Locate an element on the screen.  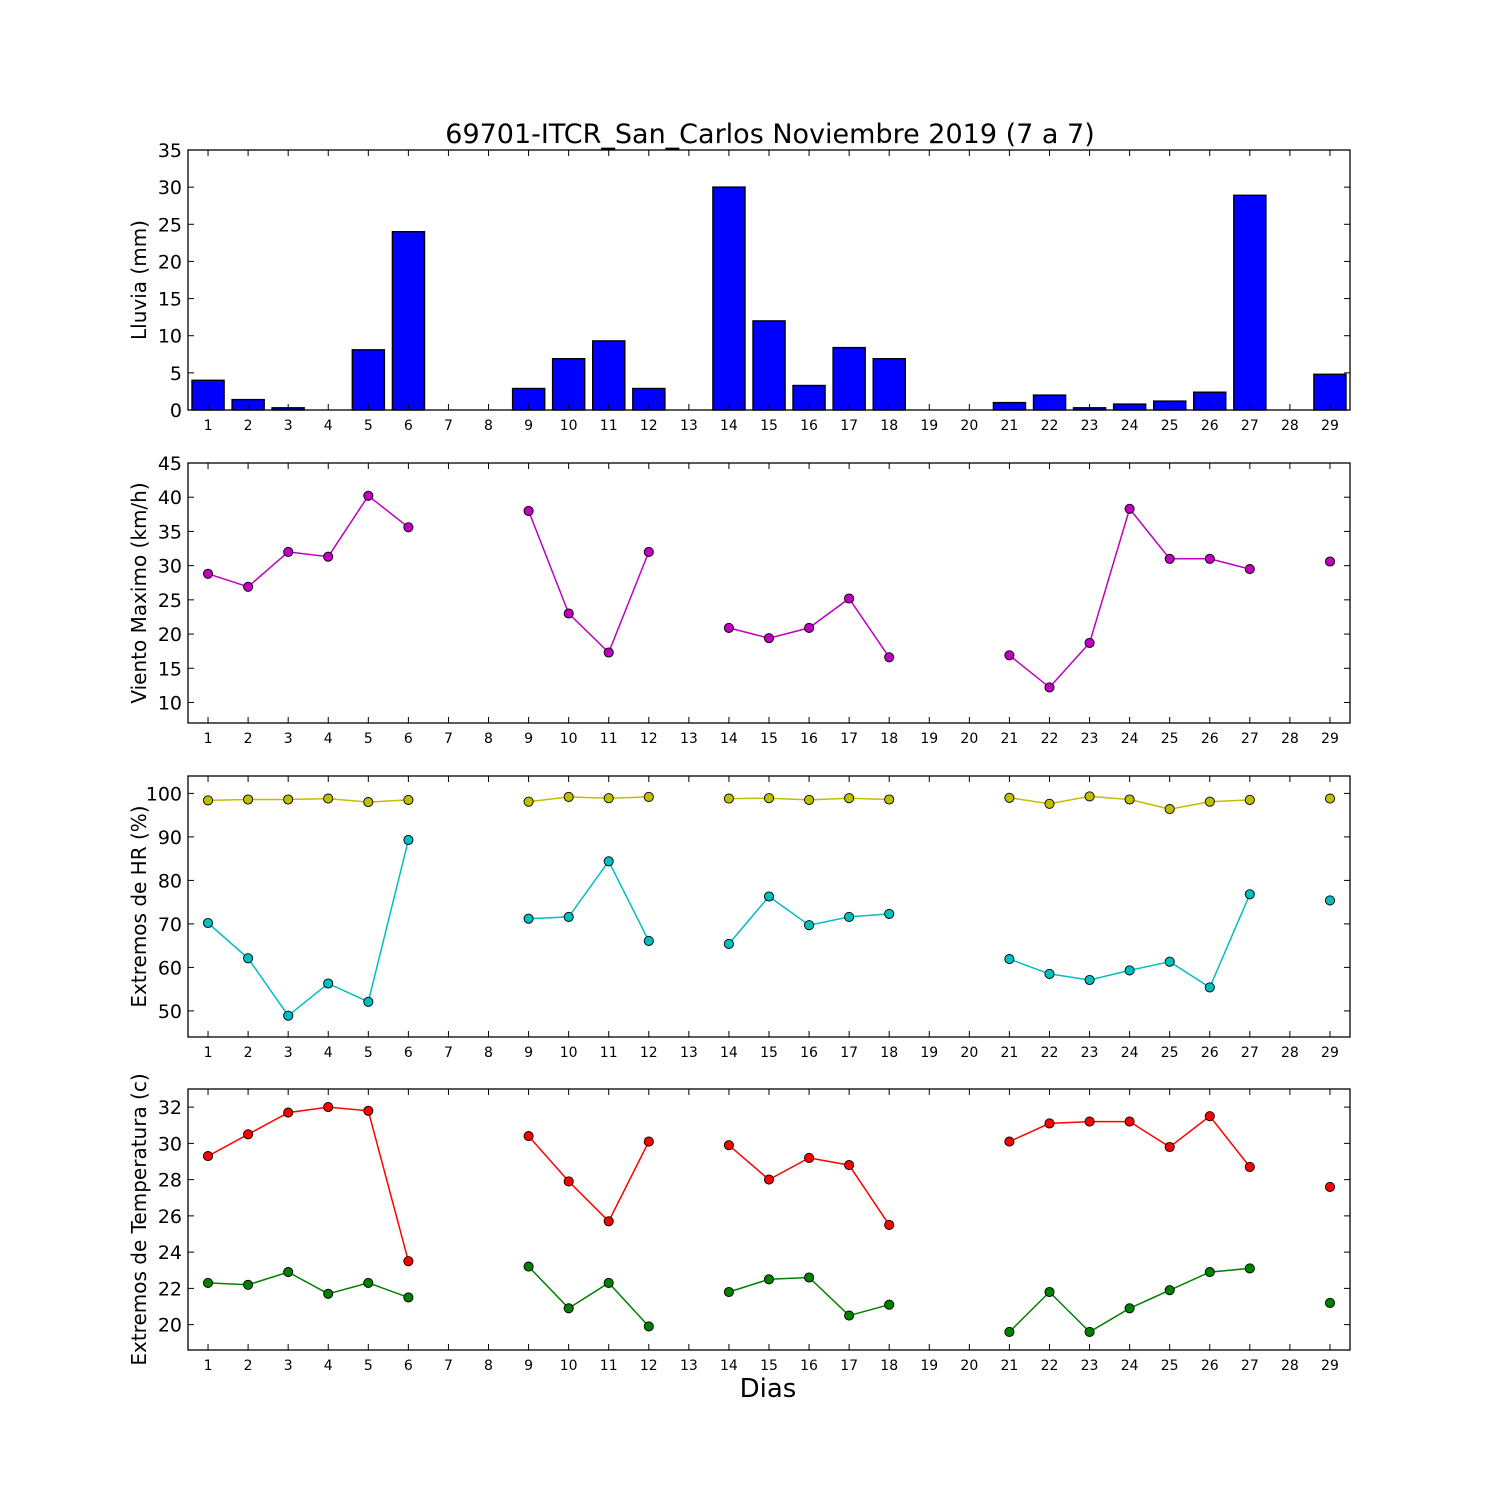
temperature-xtick-label: 25 is located at coordinates (1170, 1366).